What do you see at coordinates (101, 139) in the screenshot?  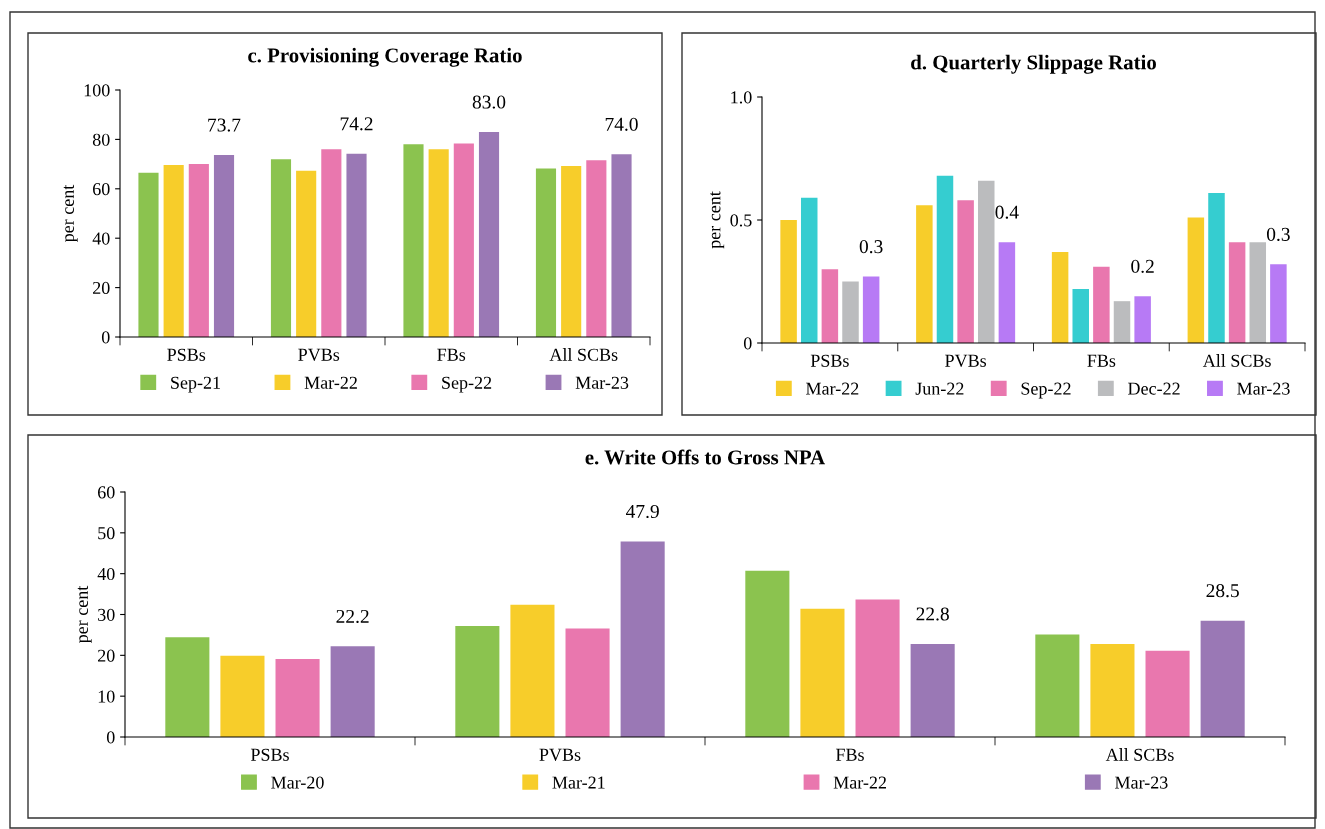 I see `y-tick-label: 80` at bounding box center [101, 139].